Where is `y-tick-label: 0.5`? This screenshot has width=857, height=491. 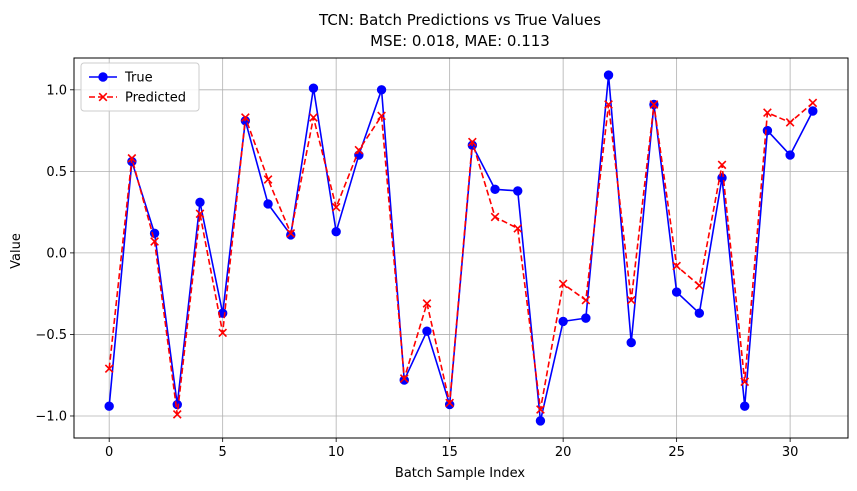 y-tick-label: 0.5 is located at coordinates (56, 172).